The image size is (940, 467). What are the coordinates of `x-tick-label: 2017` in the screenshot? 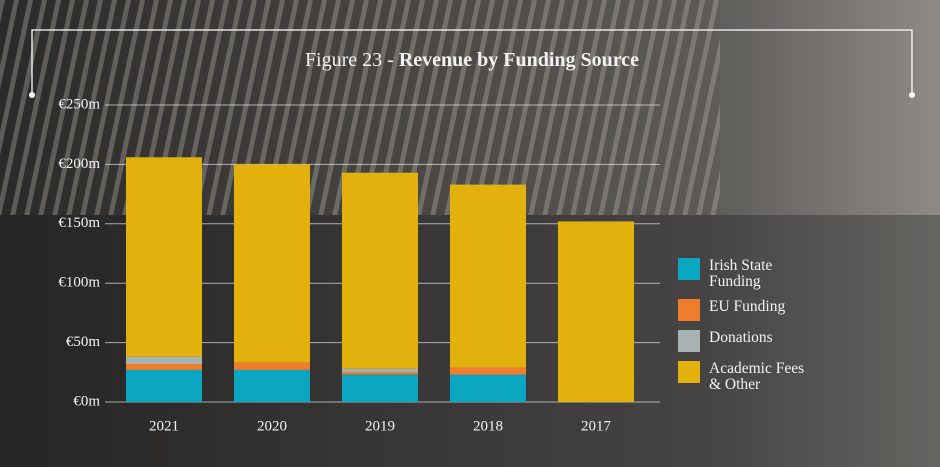 It's located at (596, 426).